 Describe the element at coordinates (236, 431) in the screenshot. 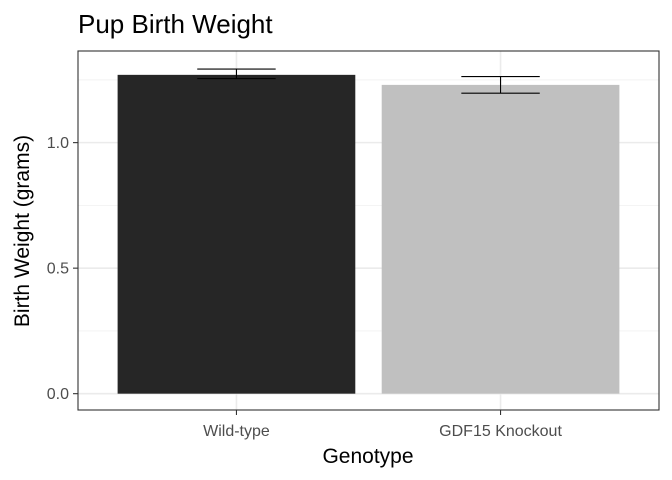

I see `x-tick-label: Wild-type` at that location.